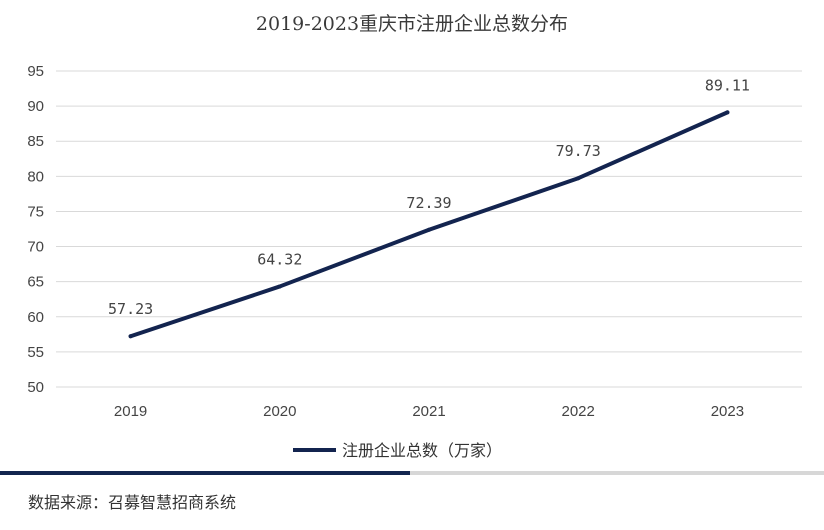 The image size is (824, 530). I want to click on y-tick-label: 80, so click(35, 176).